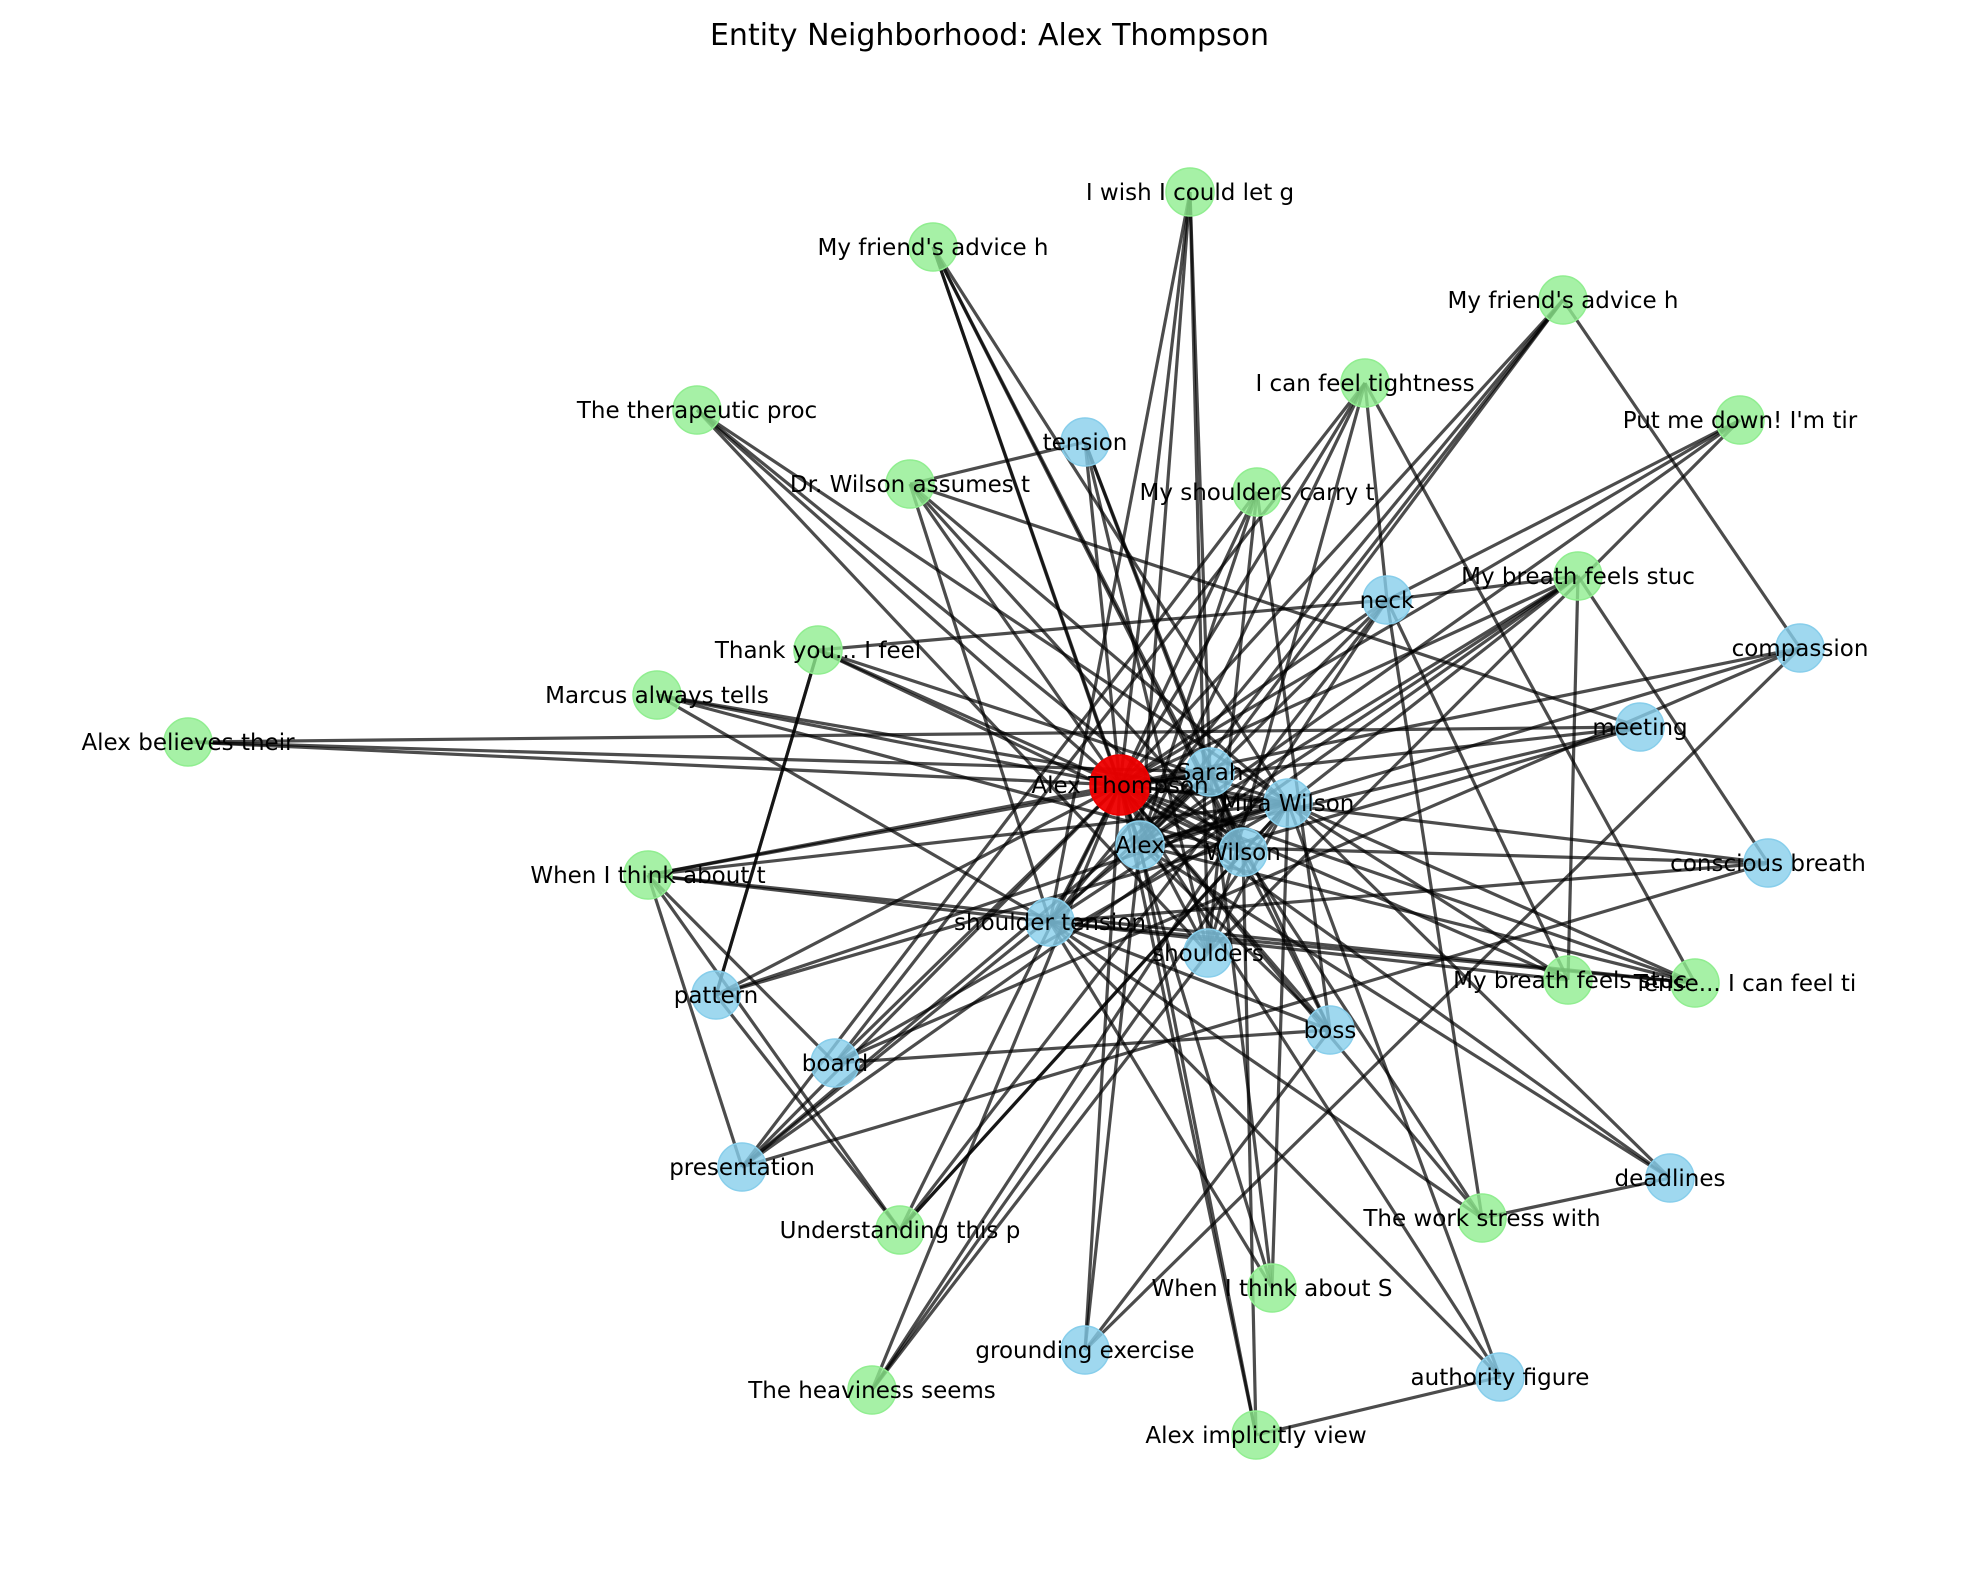  I want to click on edge-s_wish-shoulder_tension, so click(1120, 557).